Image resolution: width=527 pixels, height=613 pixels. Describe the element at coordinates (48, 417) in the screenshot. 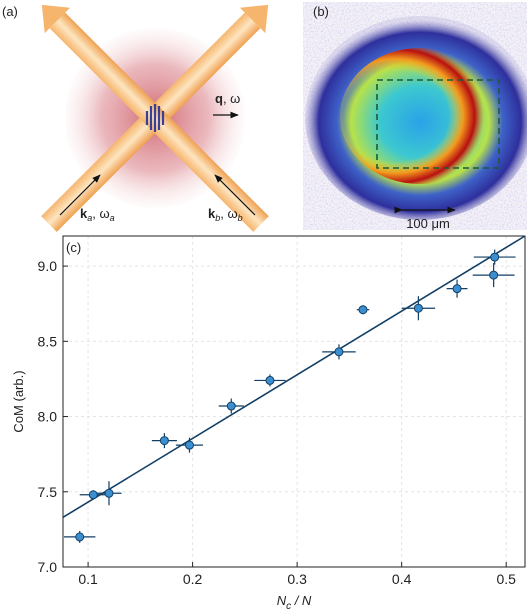

I see `y-tick-label: 8.0` at that location.